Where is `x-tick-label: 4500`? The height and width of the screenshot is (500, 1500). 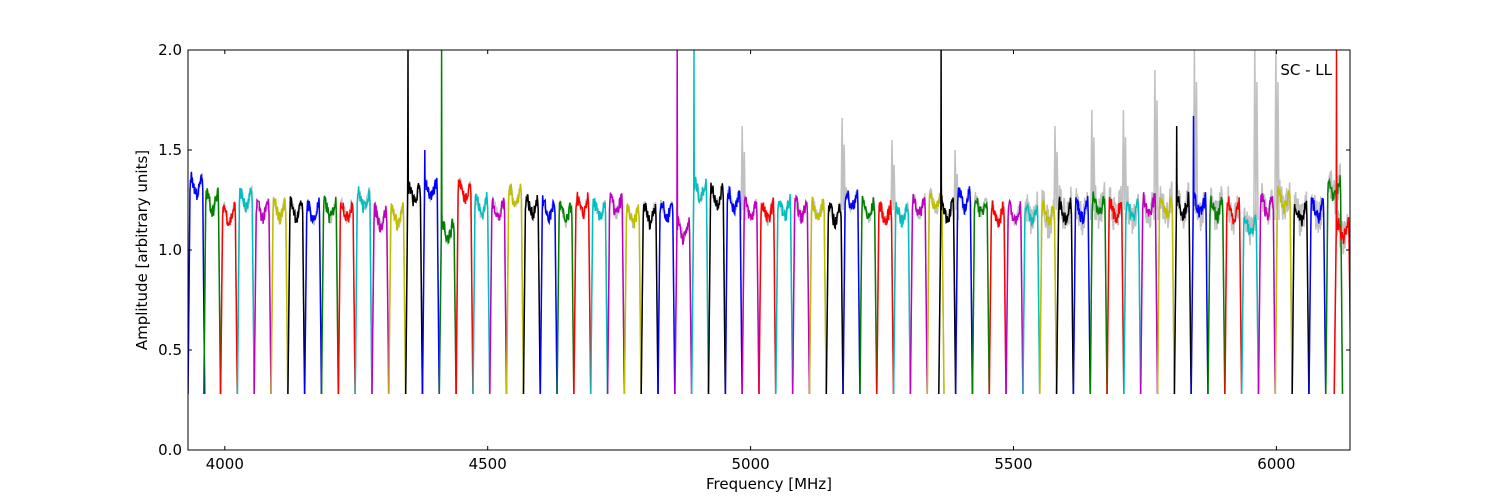
x-tick-label: 4500 is located at coordinates (488, 464).